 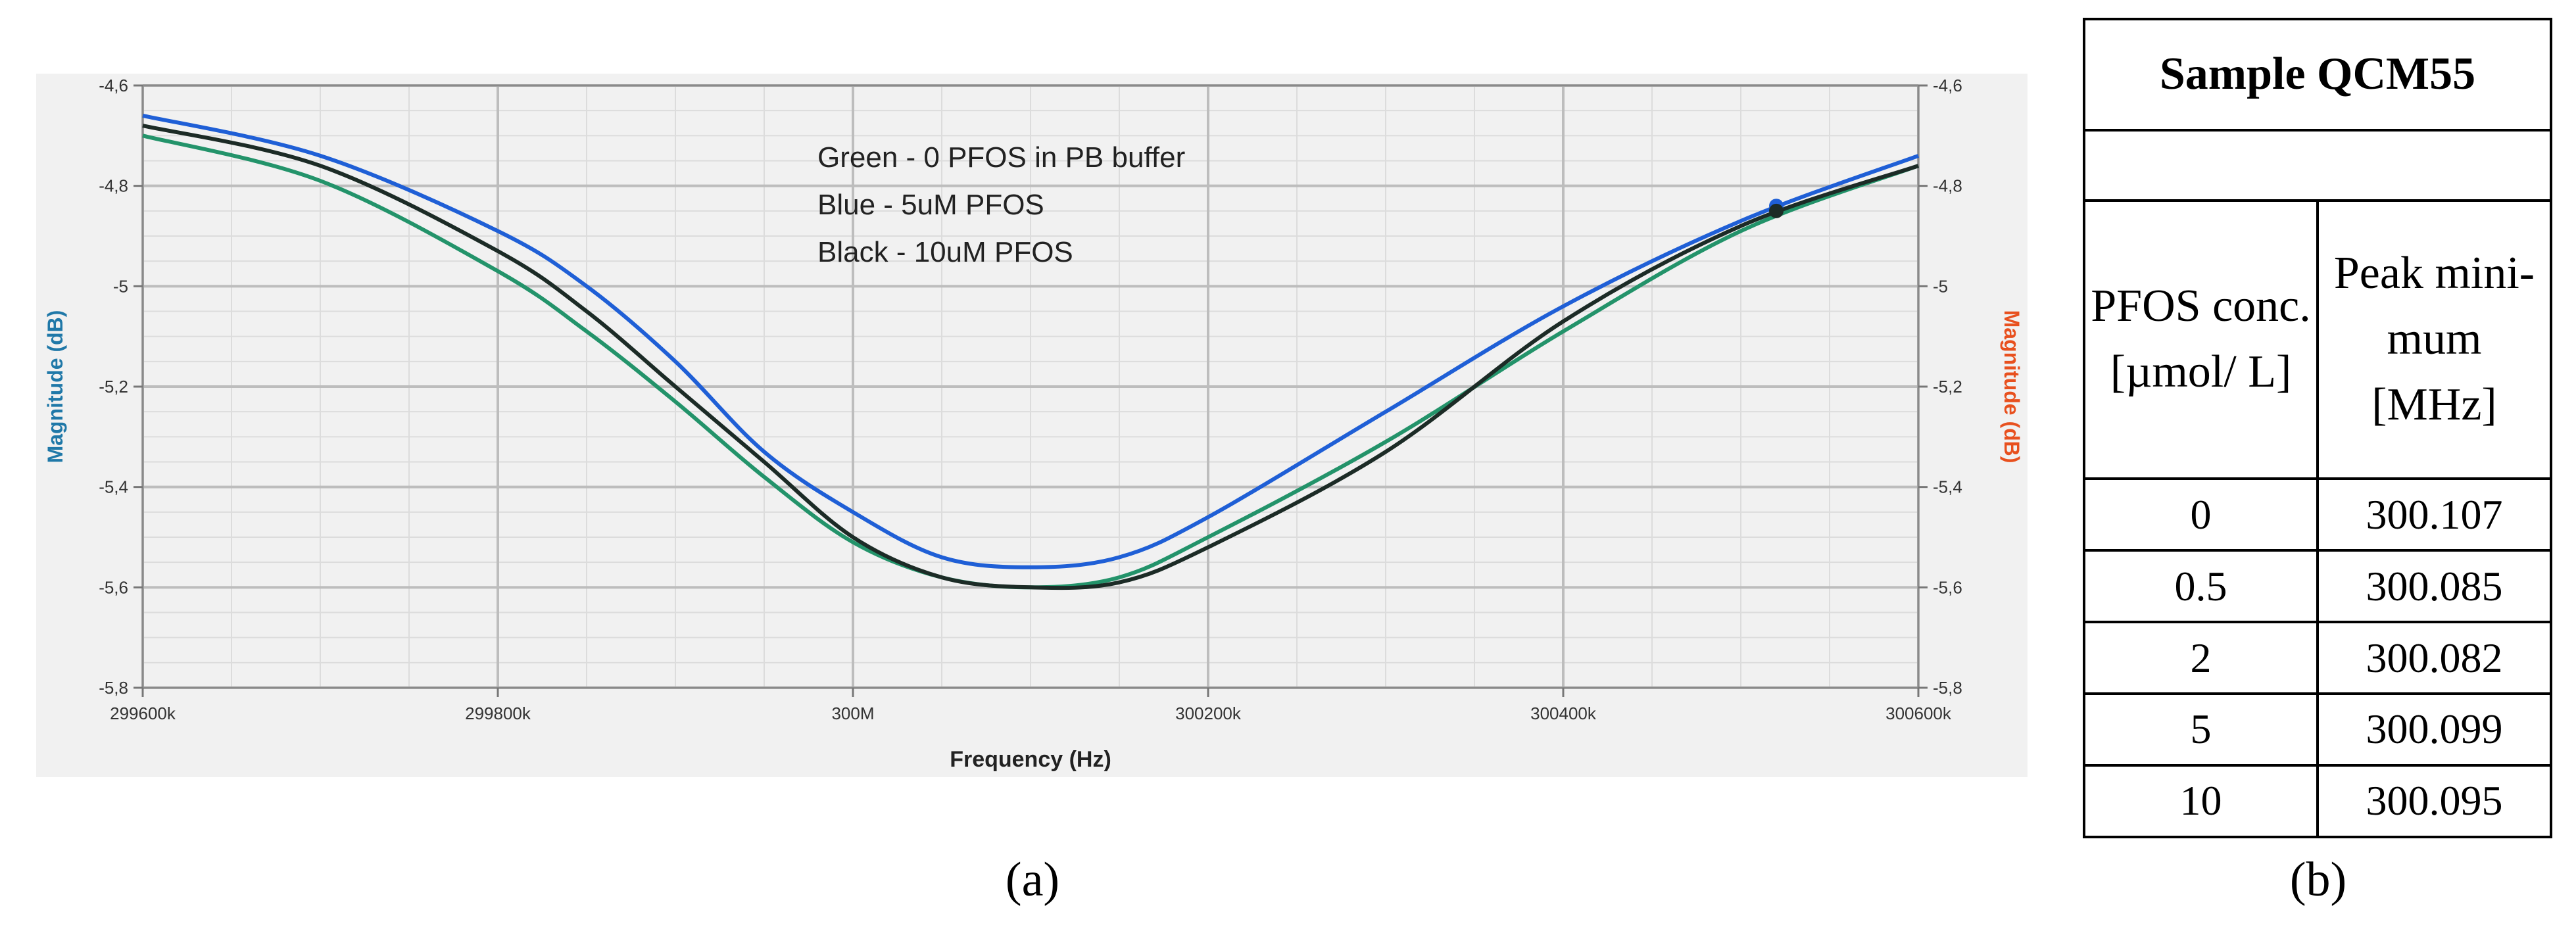 I want to click on table-cell-conc: 10, so click(x=2201, y=801).